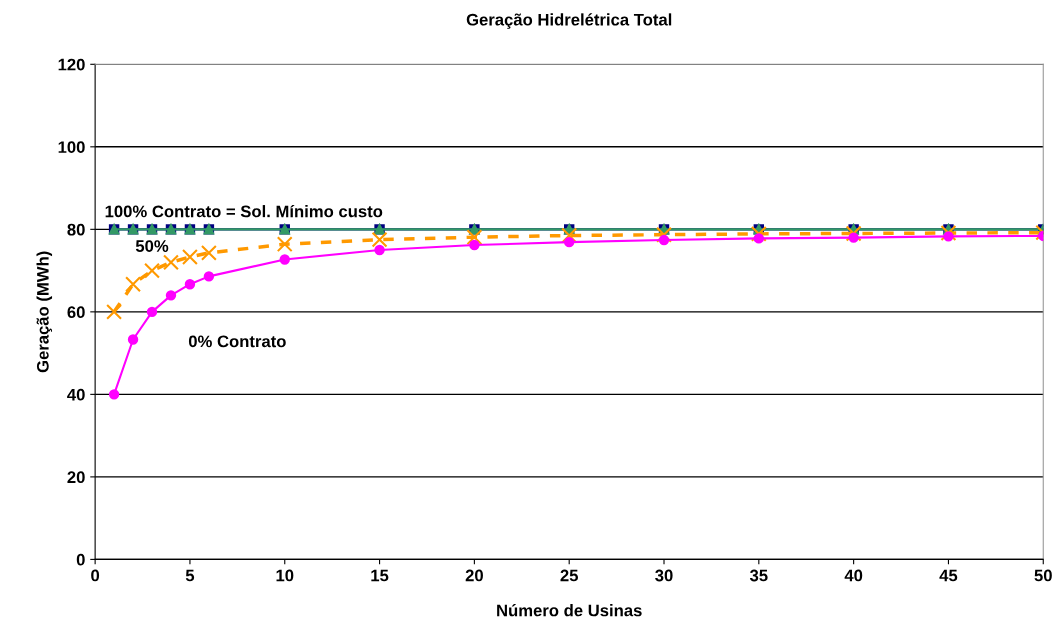  I want to click on y-tick-label: 20, so click(76, 477).